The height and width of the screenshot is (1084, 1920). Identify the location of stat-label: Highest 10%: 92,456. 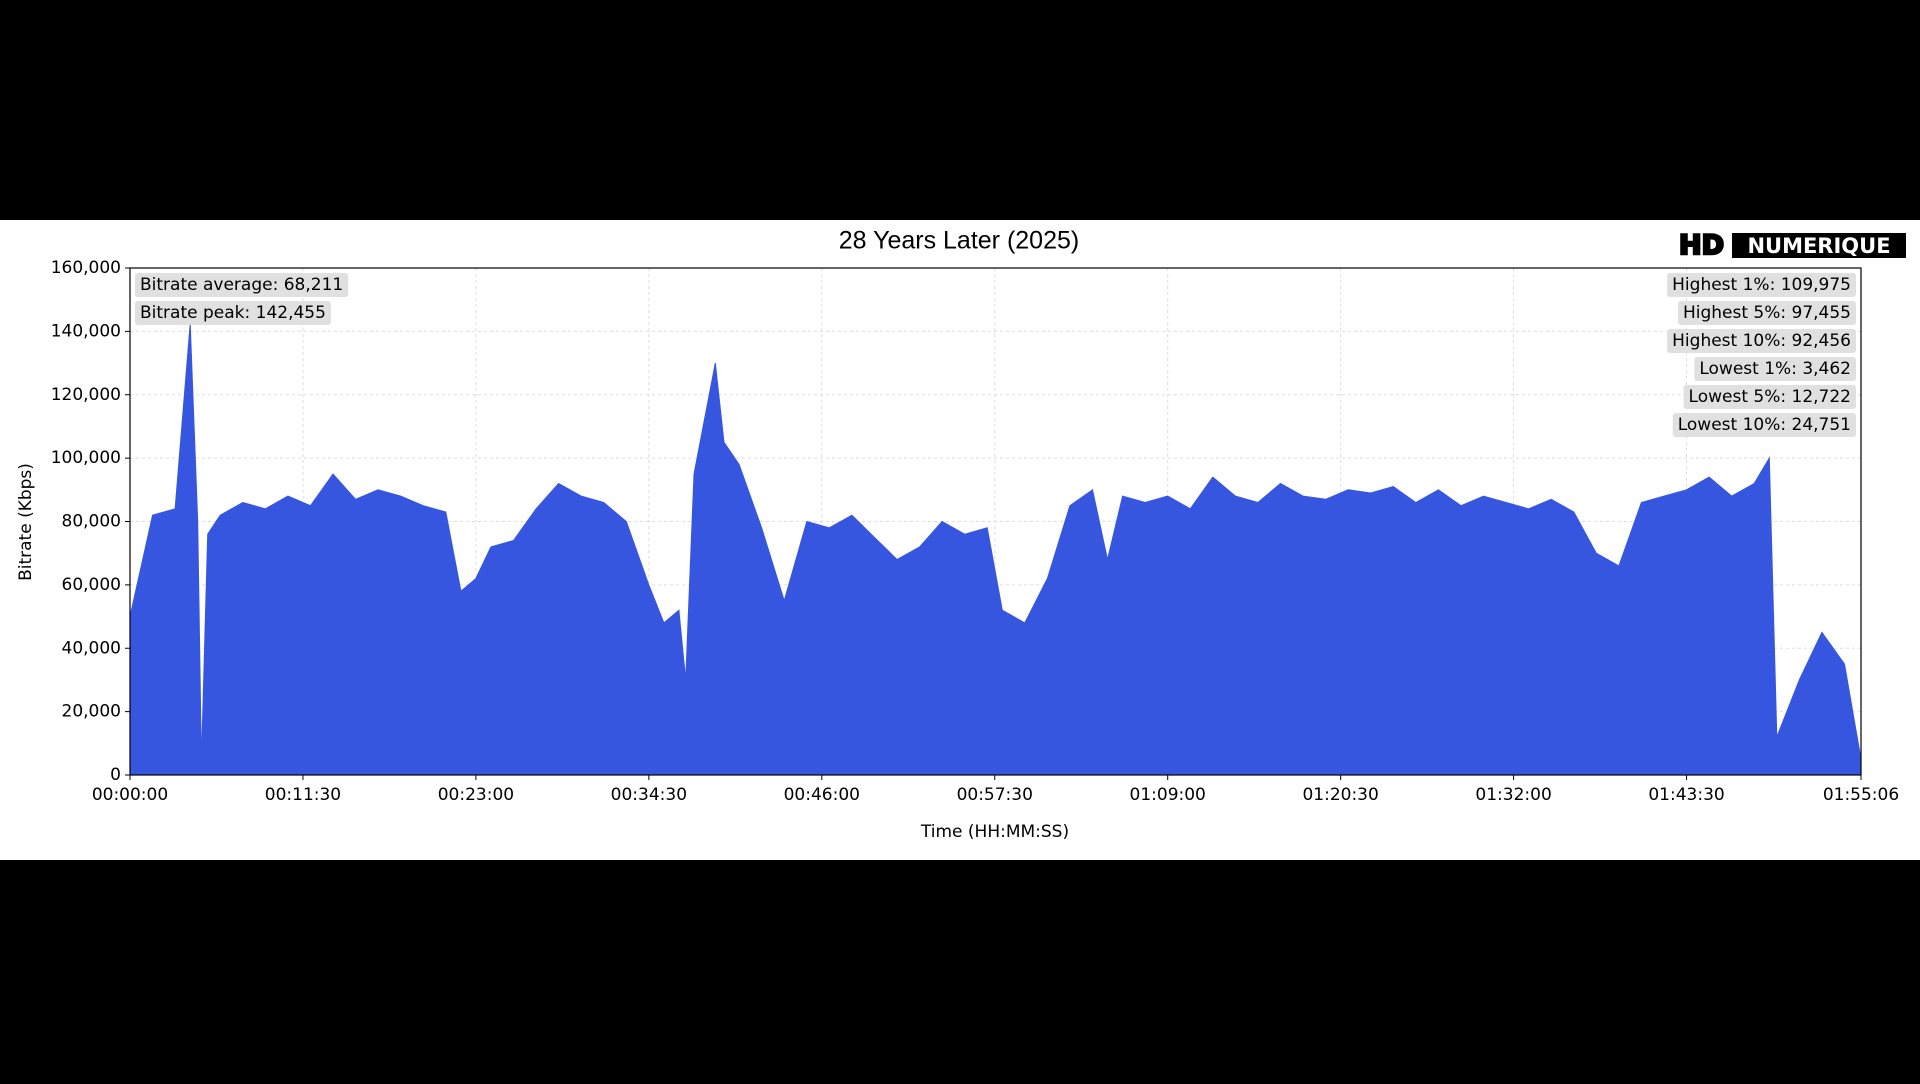
(1761, 341).